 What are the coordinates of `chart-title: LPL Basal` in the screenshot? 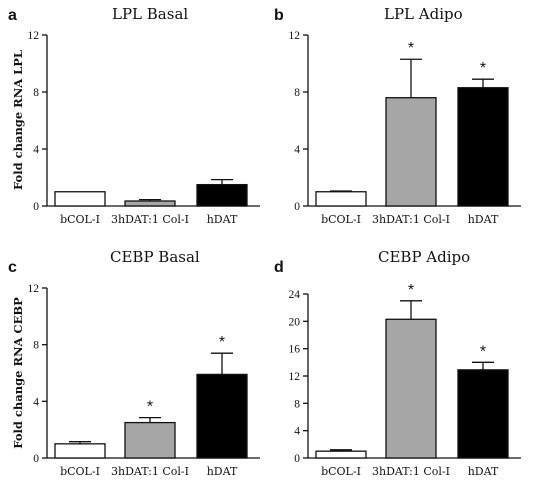 It's located at (150, 14).